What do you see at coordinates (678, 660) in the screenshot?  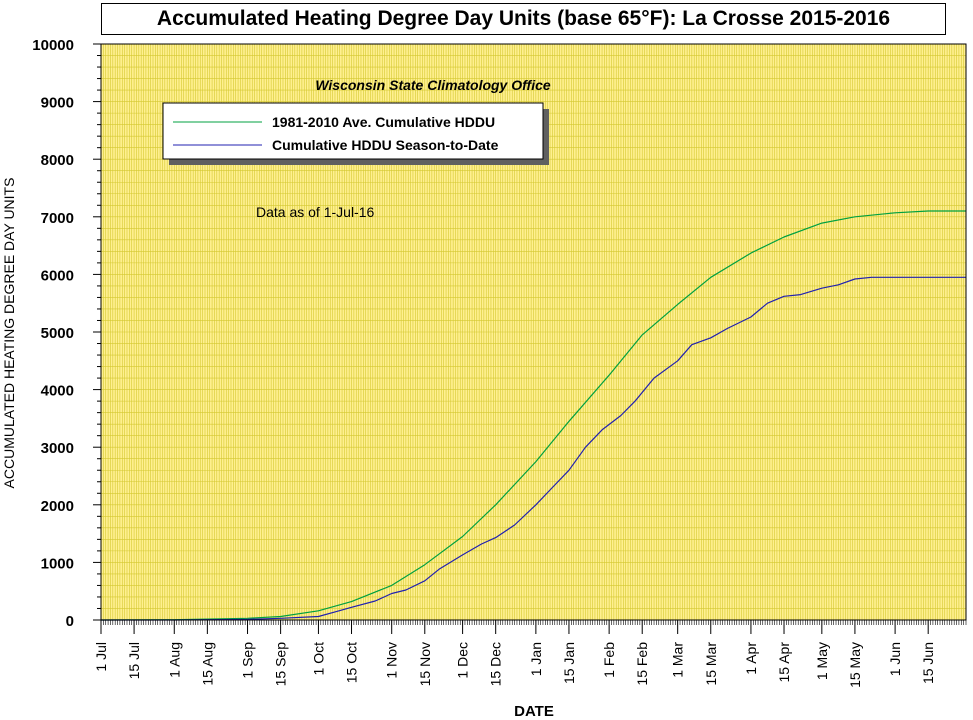 I see `x-tick-label: 1 Mar` at bounding box center [678, 660].